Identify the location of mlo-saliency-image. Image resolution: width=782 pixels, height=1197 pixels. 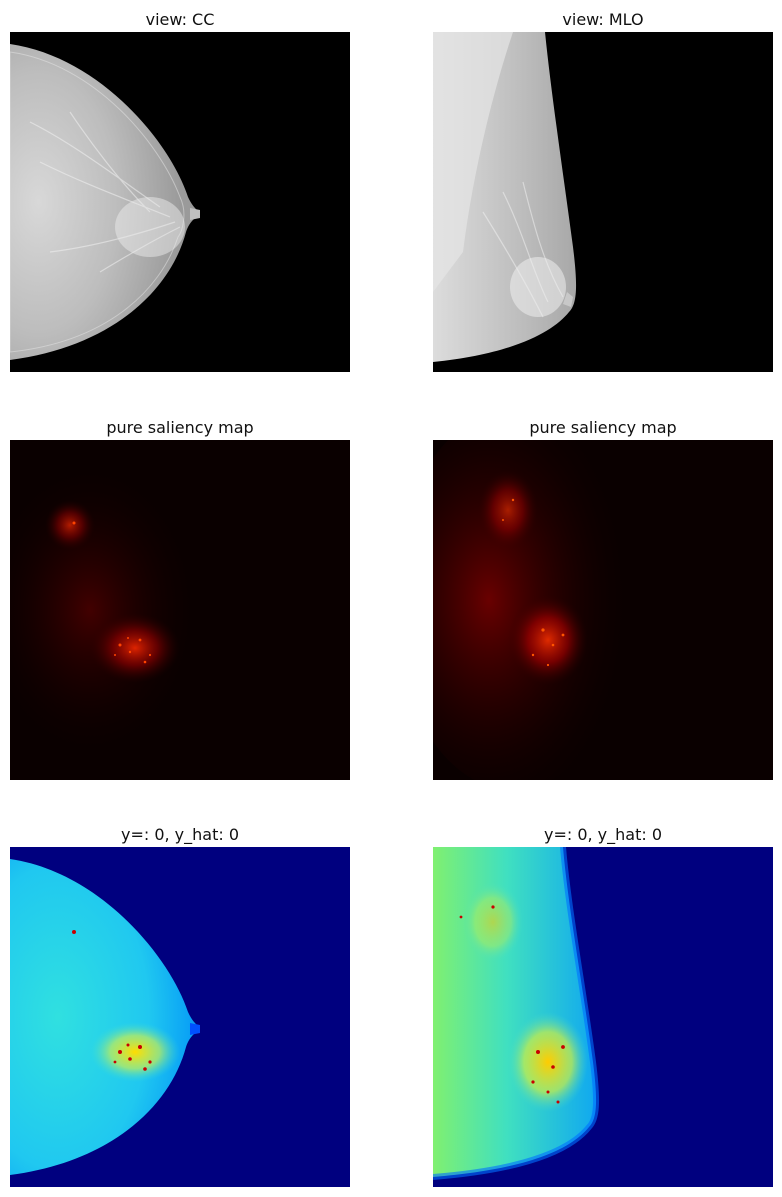
(603, 610).